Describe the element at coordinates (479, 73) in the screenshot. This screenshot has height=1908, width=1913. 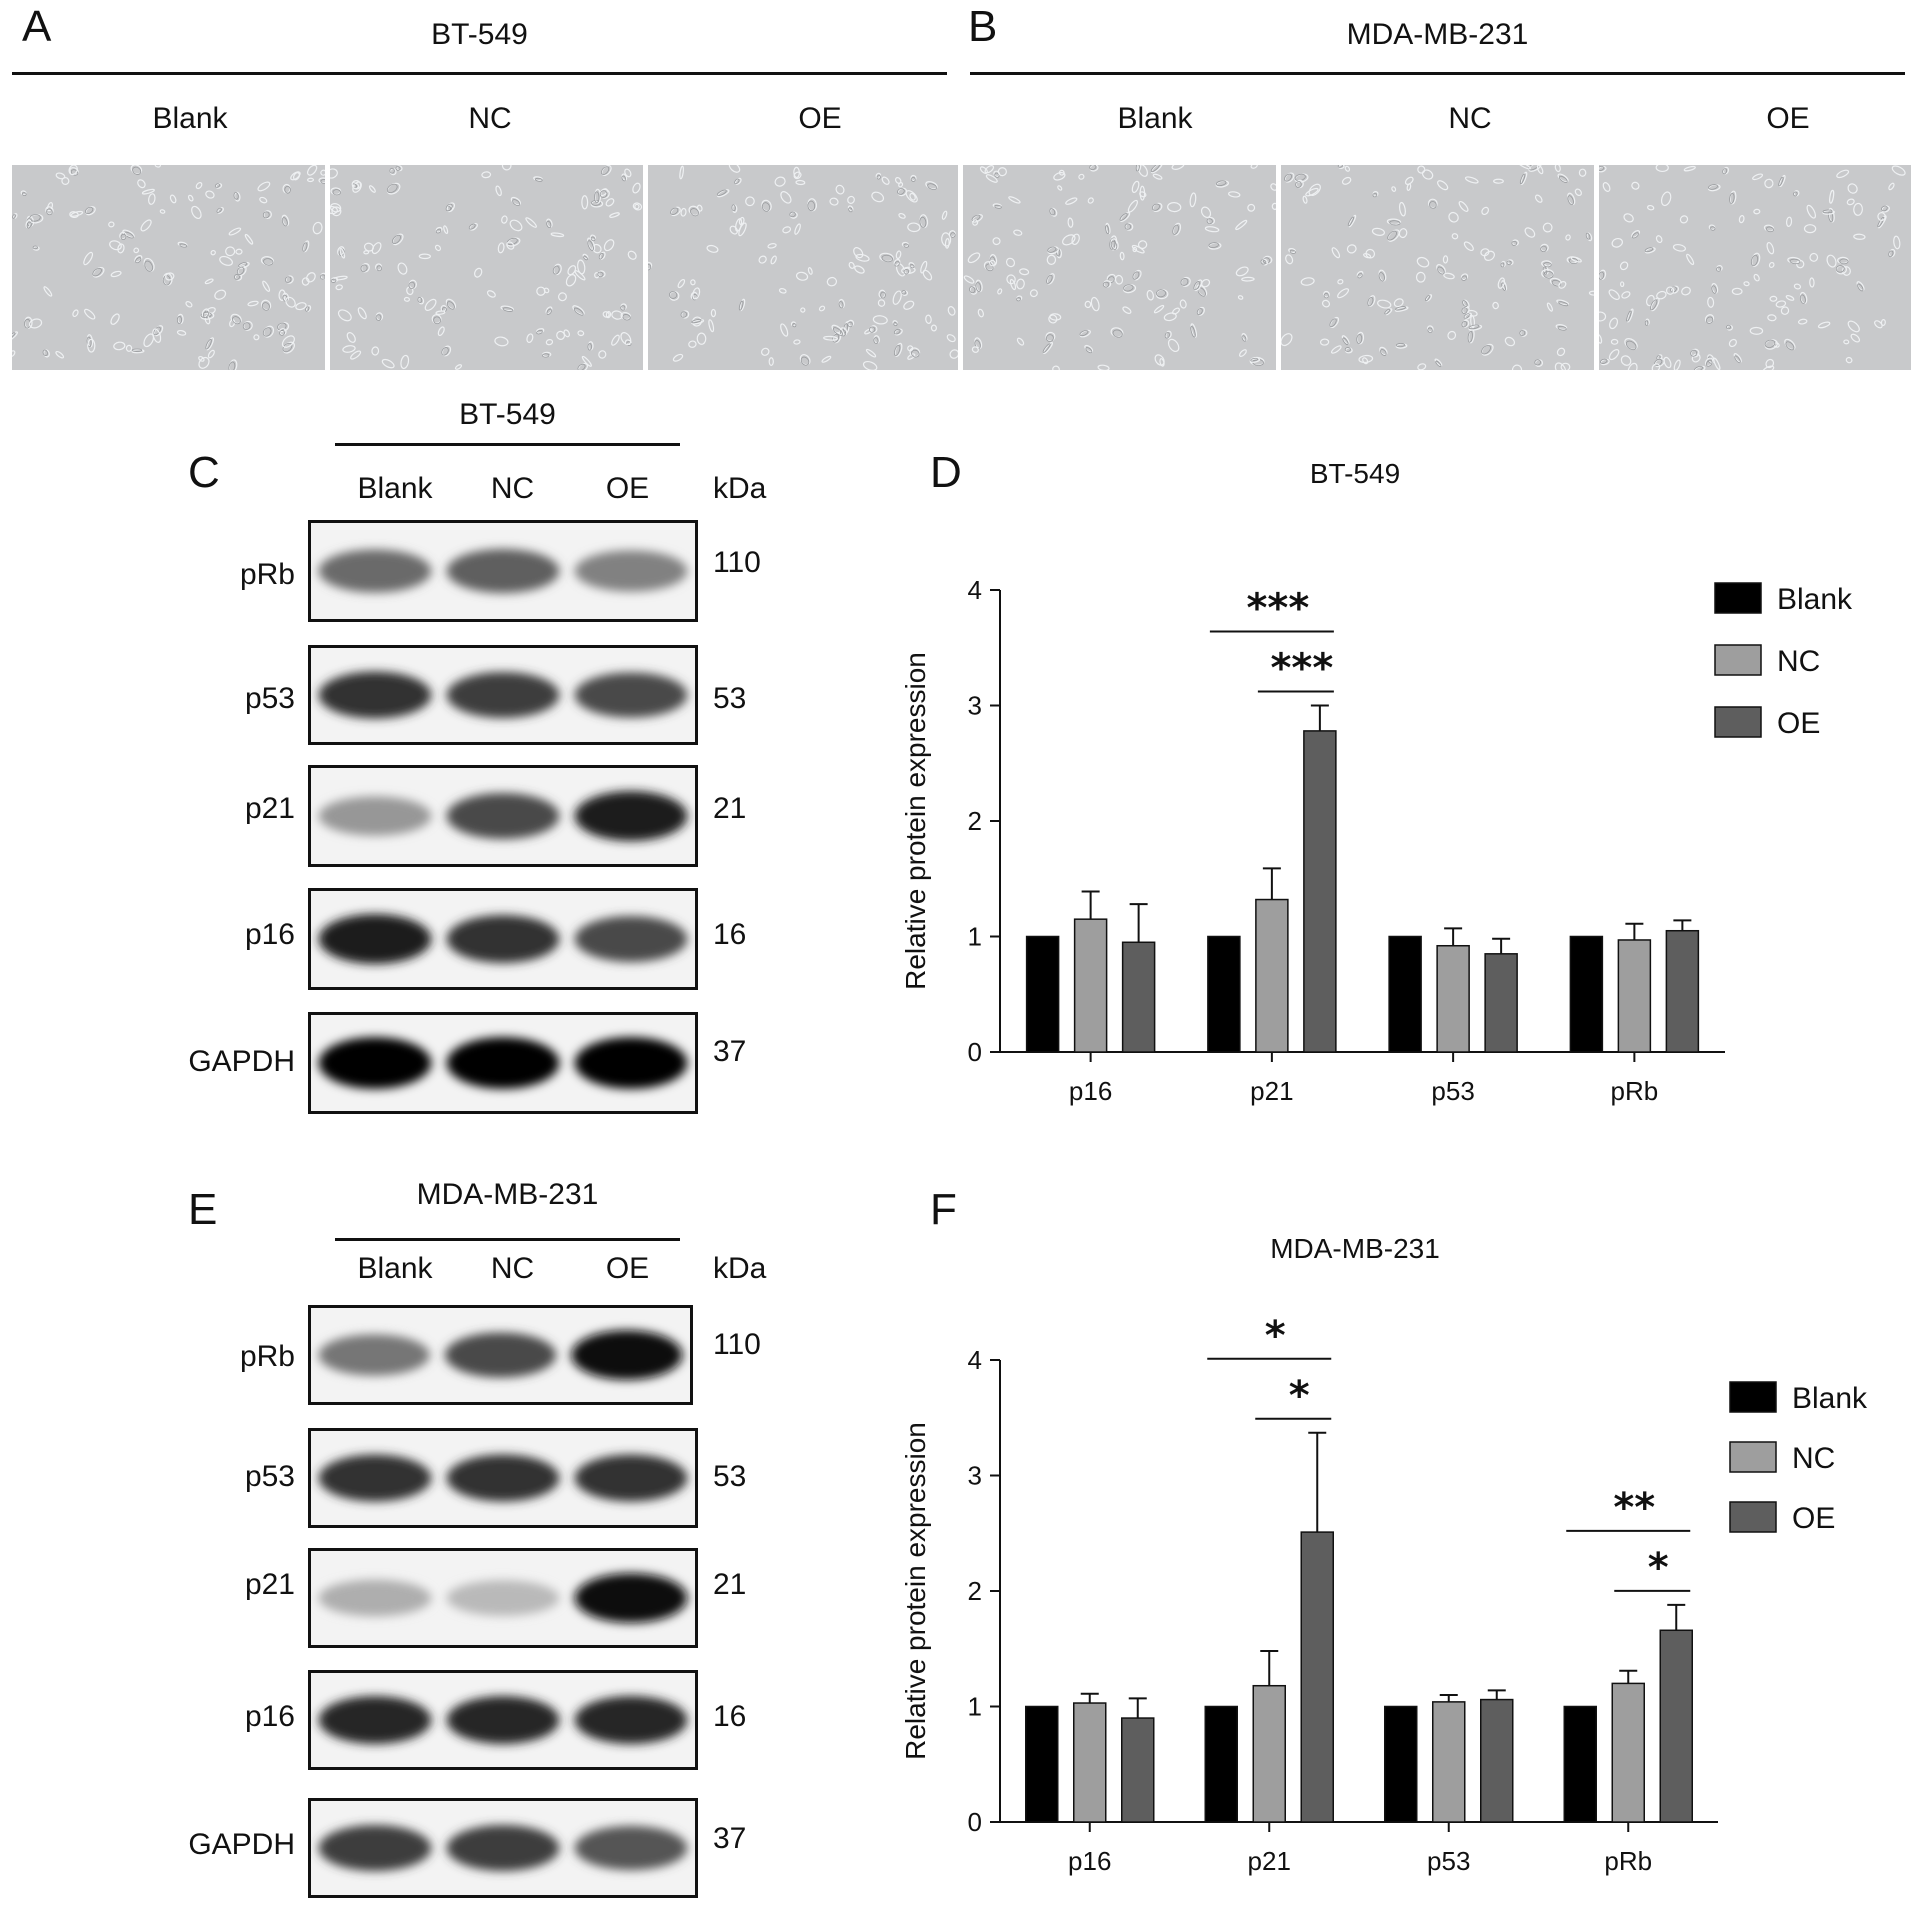
I see `panel-a-divider` at that location.